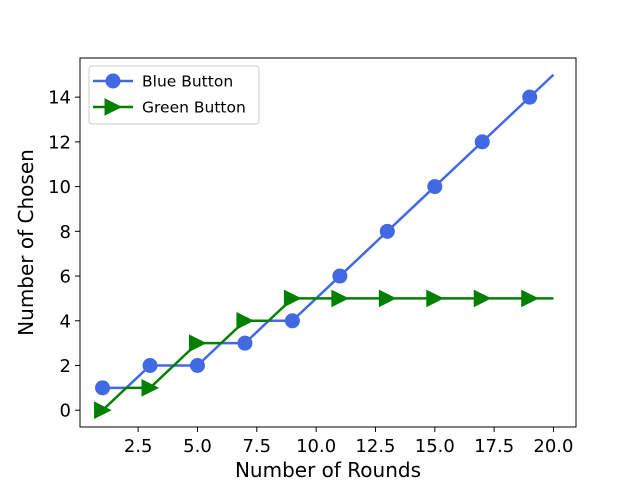  Describe the element at coordinates (59, 142) in the screenshot. I see `y-tick-label: 12` at that location.